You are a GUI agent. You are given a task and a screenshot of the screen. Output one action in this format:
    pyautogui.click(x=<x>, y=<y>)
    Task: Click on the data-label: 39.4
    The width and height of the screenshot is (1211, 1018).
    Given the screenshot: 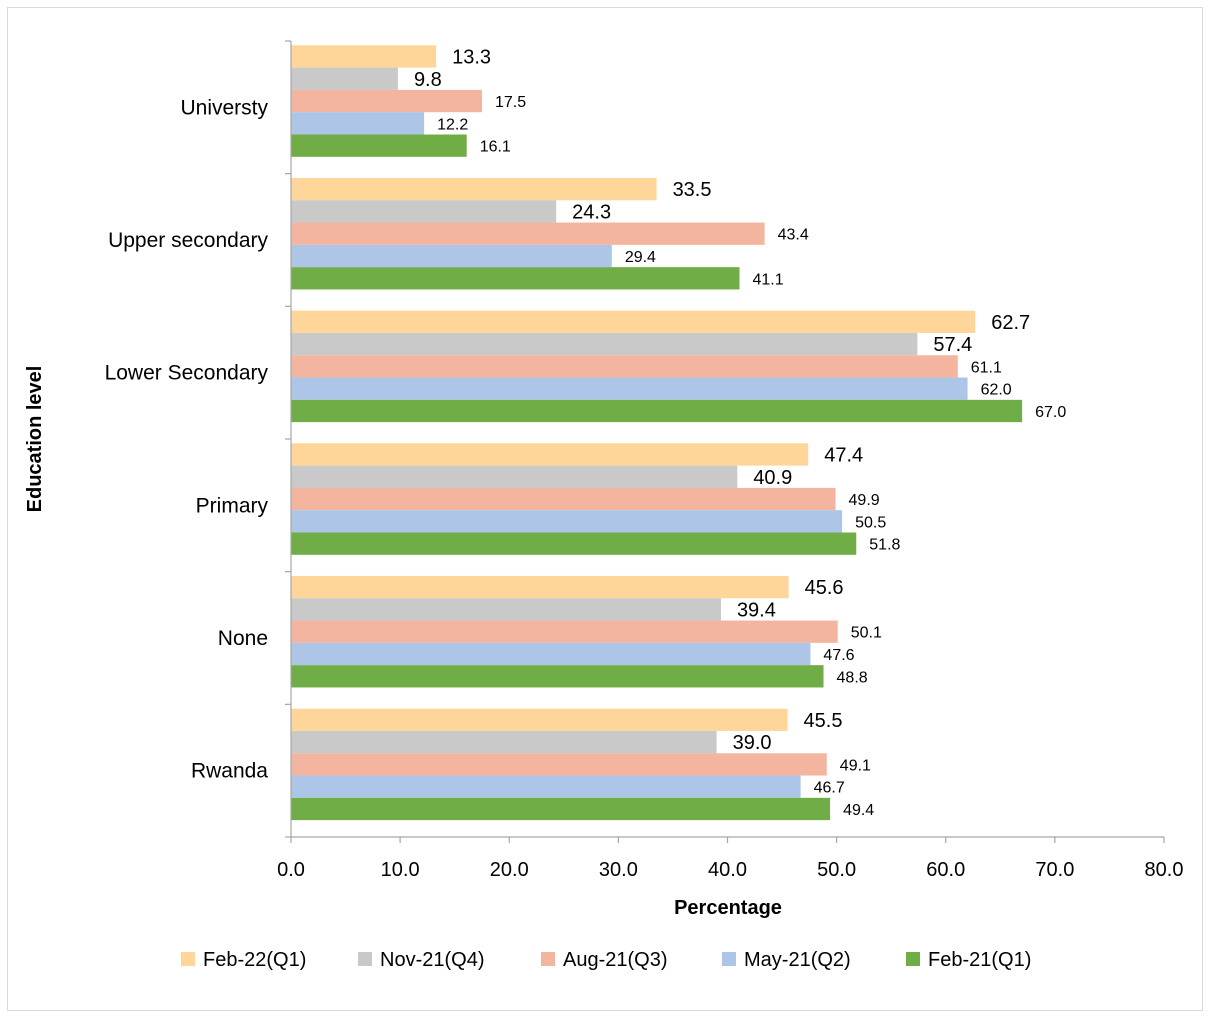 What is the action you would take?
    pyautogui.click(x=756, y=610)
    